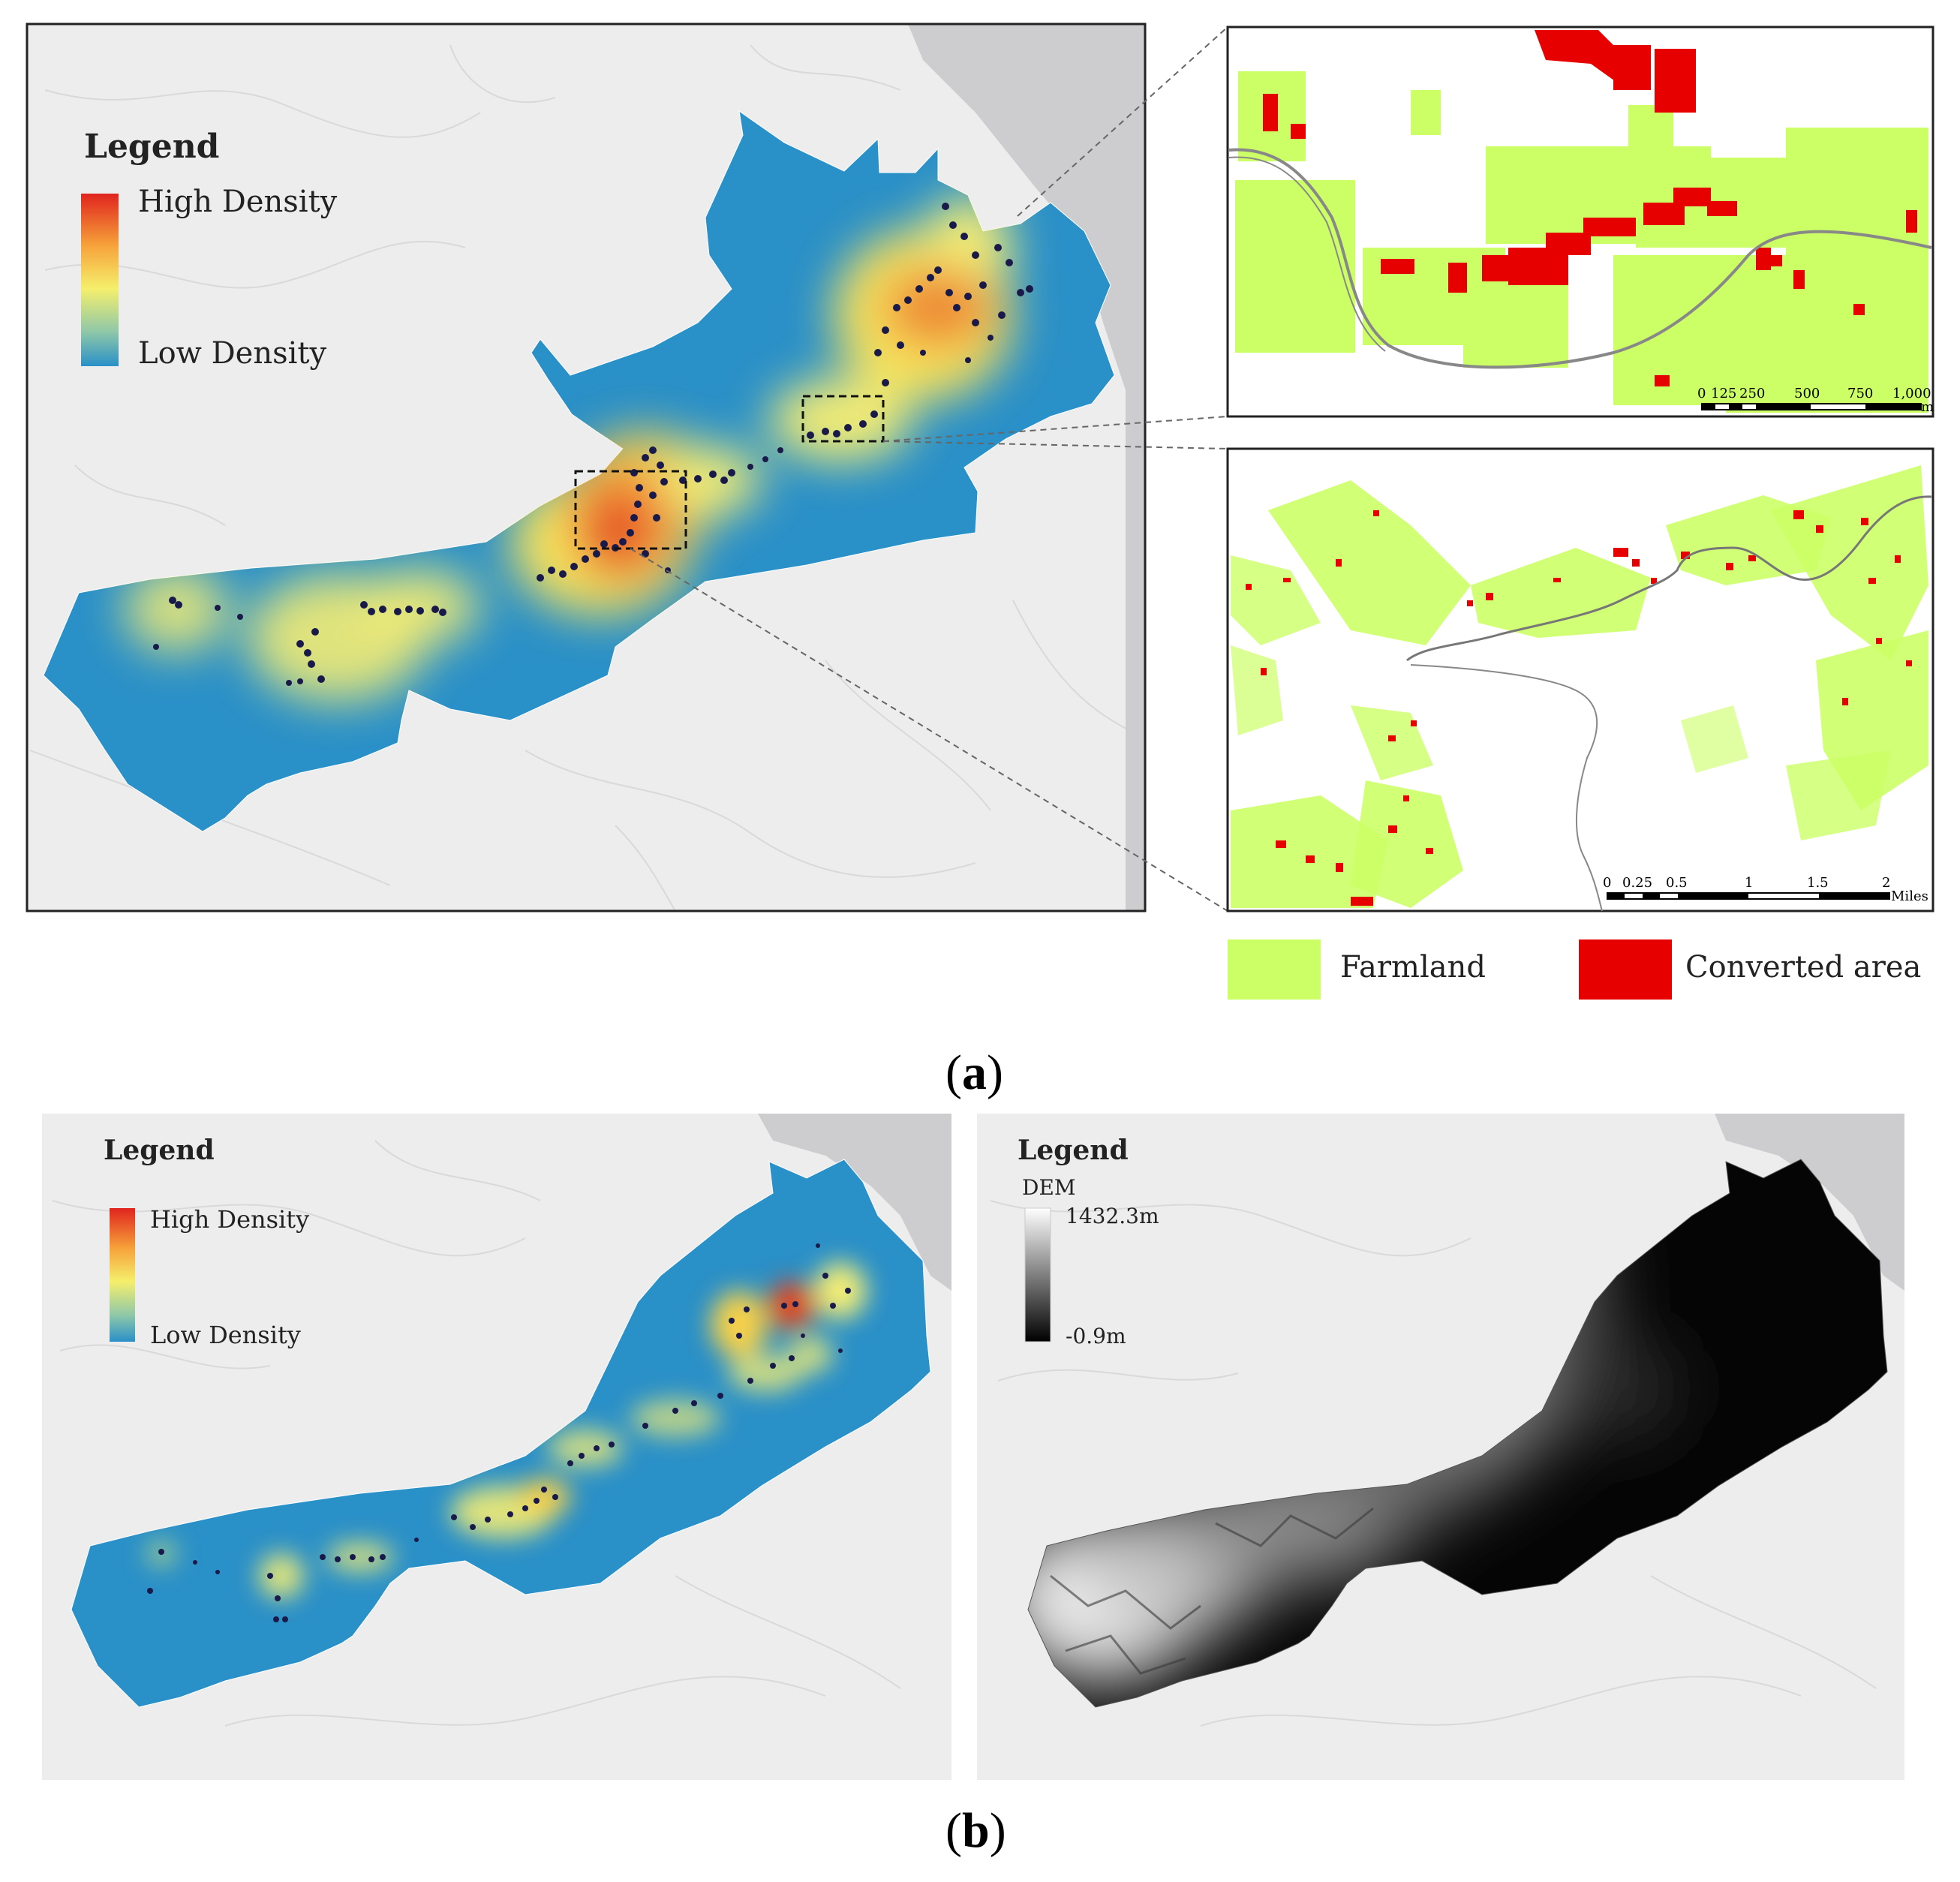  Describe the element at coordinates (100, 280) in the screenshot. I see `density-color-ramp` at that location.